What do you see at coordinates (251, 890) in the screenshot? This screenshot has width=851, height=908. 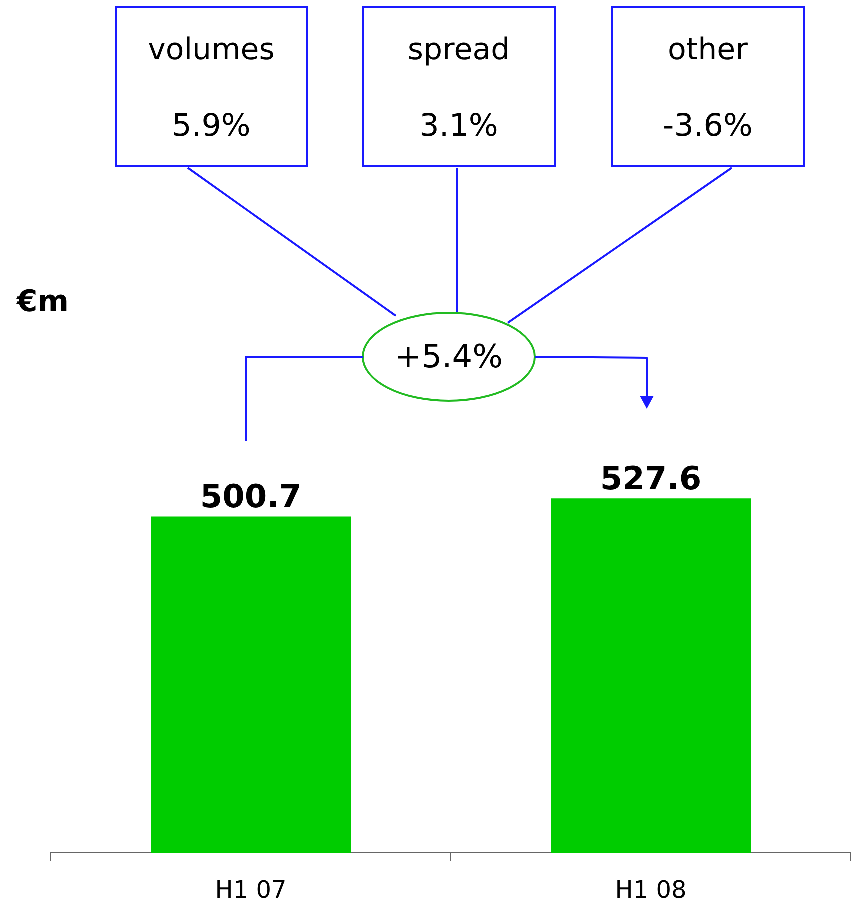 I see `x-tick-label: H1 07` at bounding box center [251, 890].